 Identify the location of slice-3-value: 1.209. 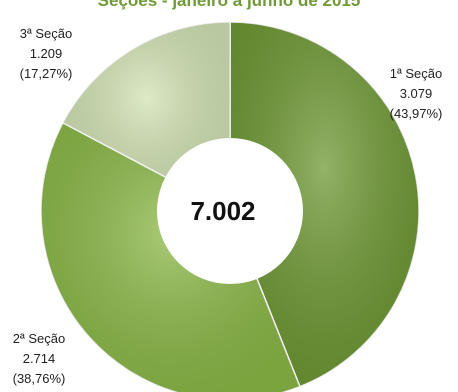
(46, 53).